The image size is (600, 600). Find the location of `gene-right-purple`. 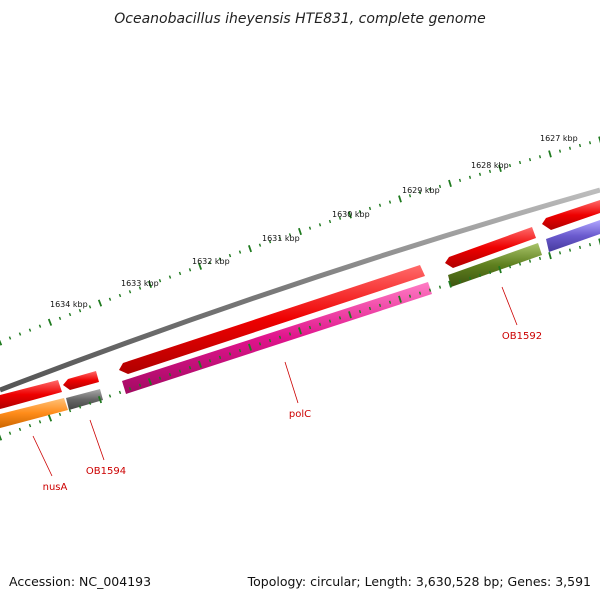

gene-right-purple is located at coordinates (573, 236).